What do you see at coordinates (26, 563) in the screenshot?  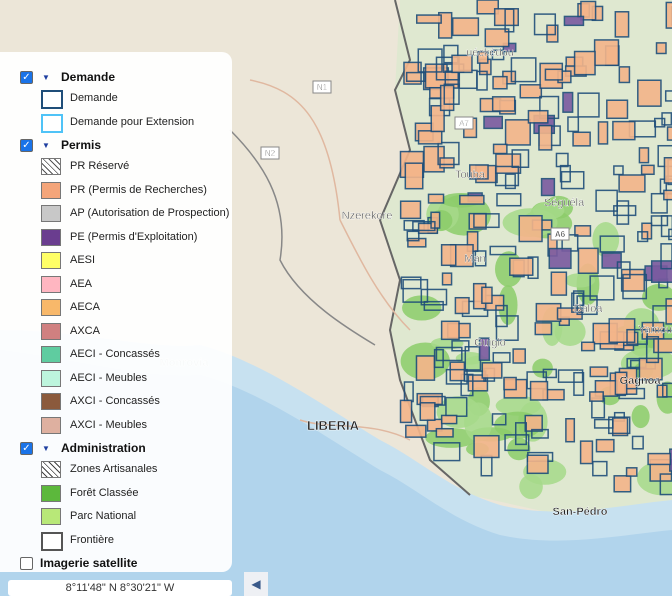 I see `checkbox` at bounding box center [26, 563].